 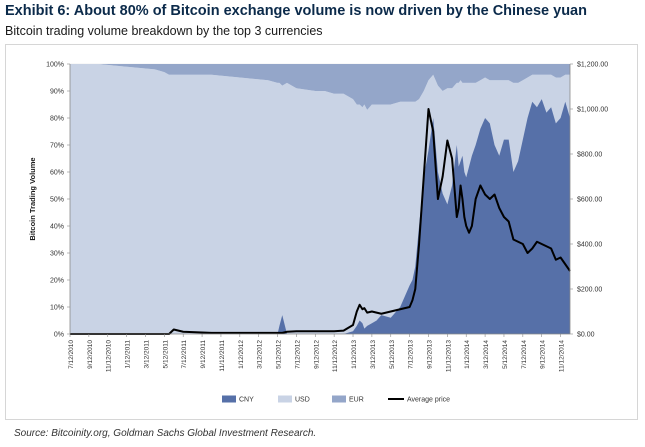 I want to click on left-y-tick-label: 90%, so click(x=57, y=92).